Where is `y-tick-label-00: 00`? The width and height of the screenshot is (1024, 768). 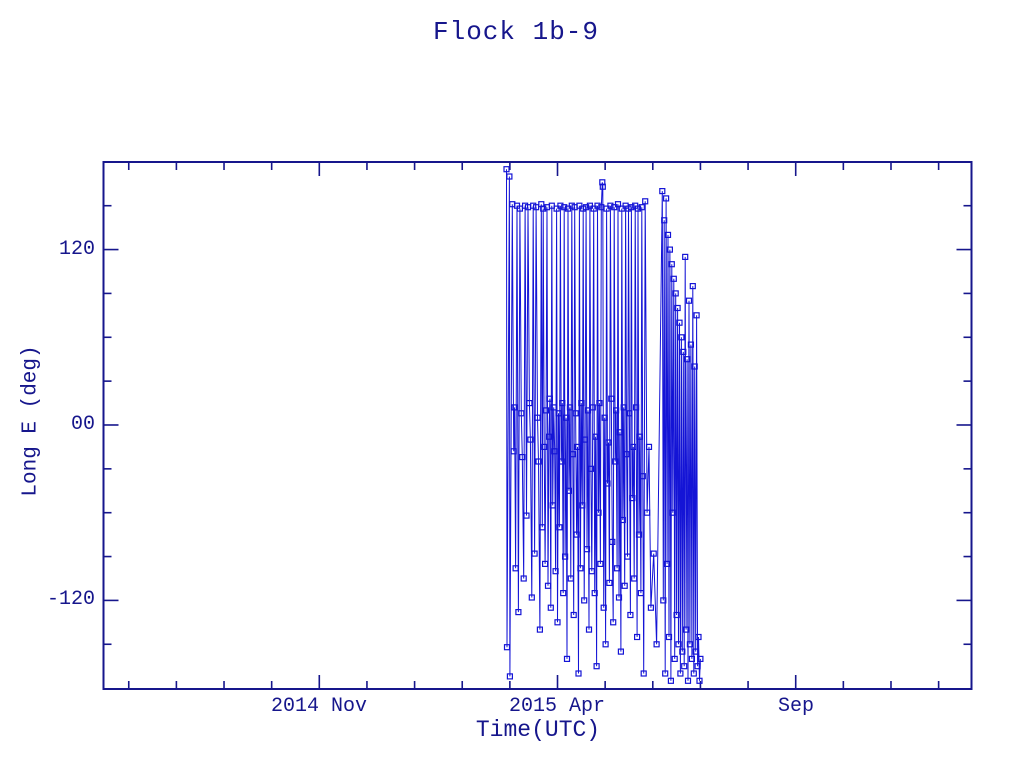 y-tick-label-00: 00 is located at coordinates (82, 424).